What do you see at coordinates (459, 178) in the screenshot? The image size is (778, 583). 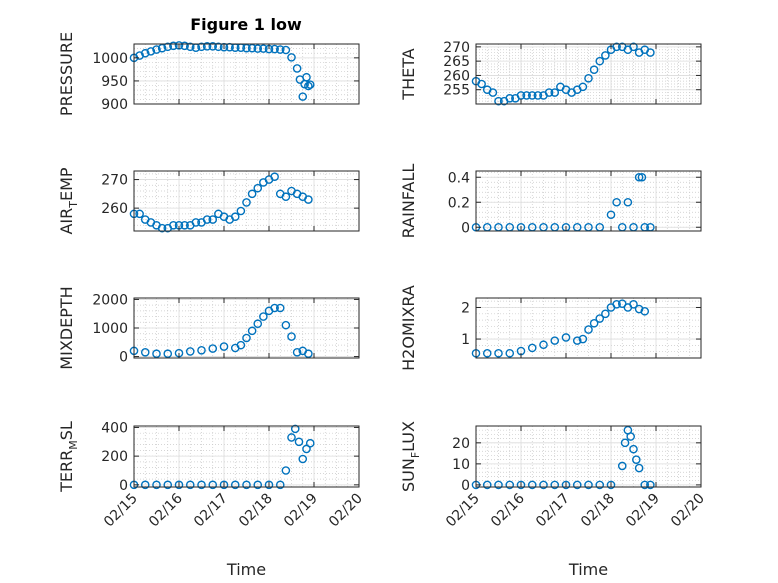 I see `y-tick-label: 0.4` at bounding box center [459, 178].